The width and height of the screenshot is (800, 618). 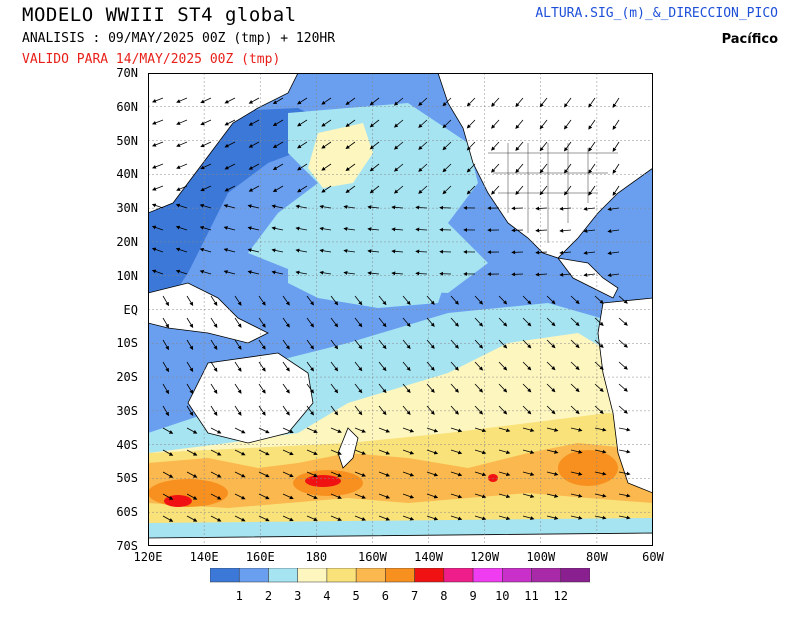 I want to click on lon-label: 180, so click(x=316, y=557).